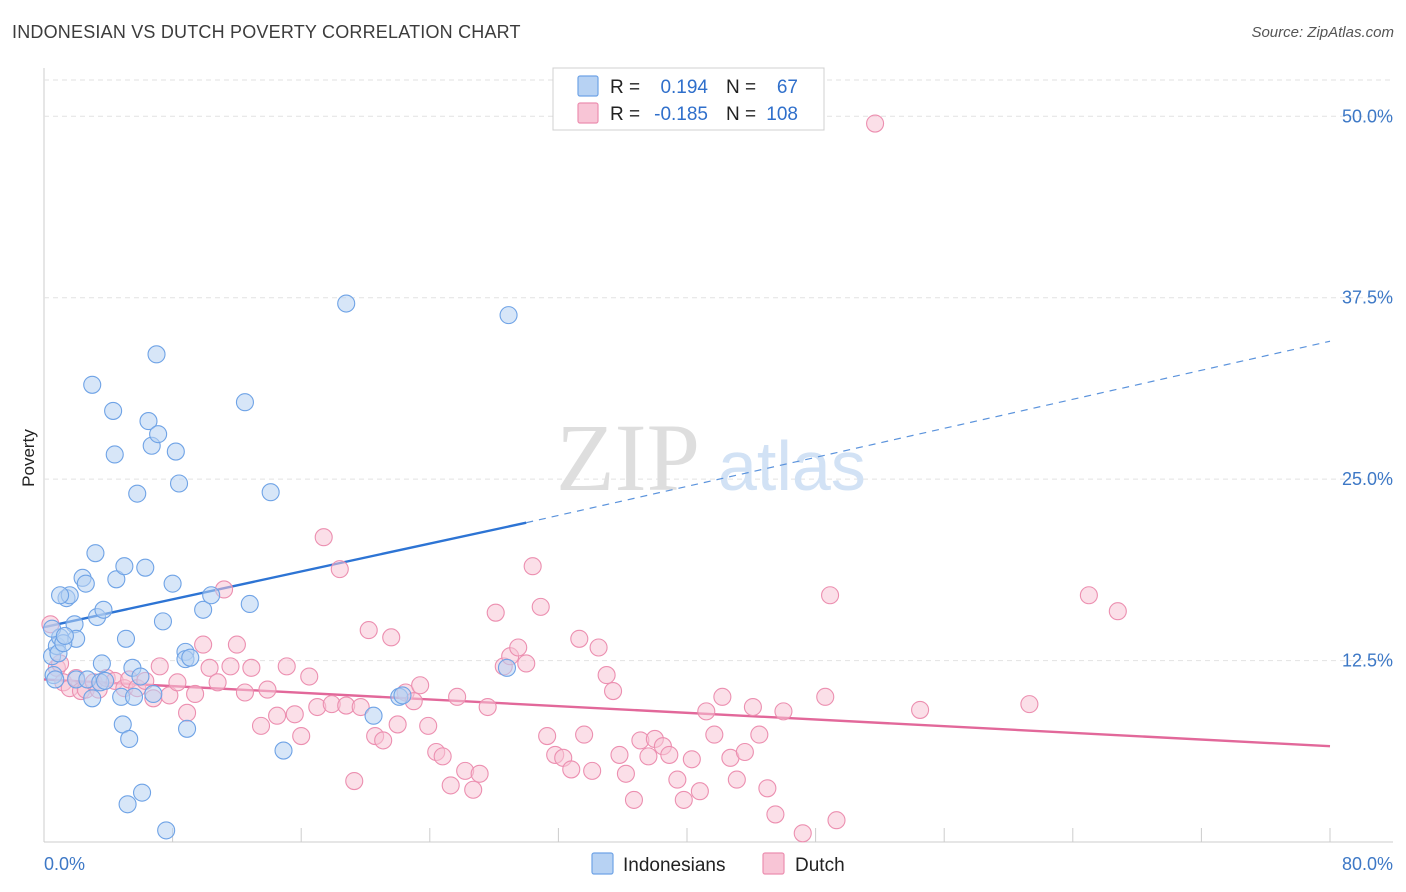  What do you see at coordinates (688, 99) in the screenshot?
I see `stats-legend: R = 0.194 N = 67 R = -0.185 N = 108` at bounding box center [688, 99].